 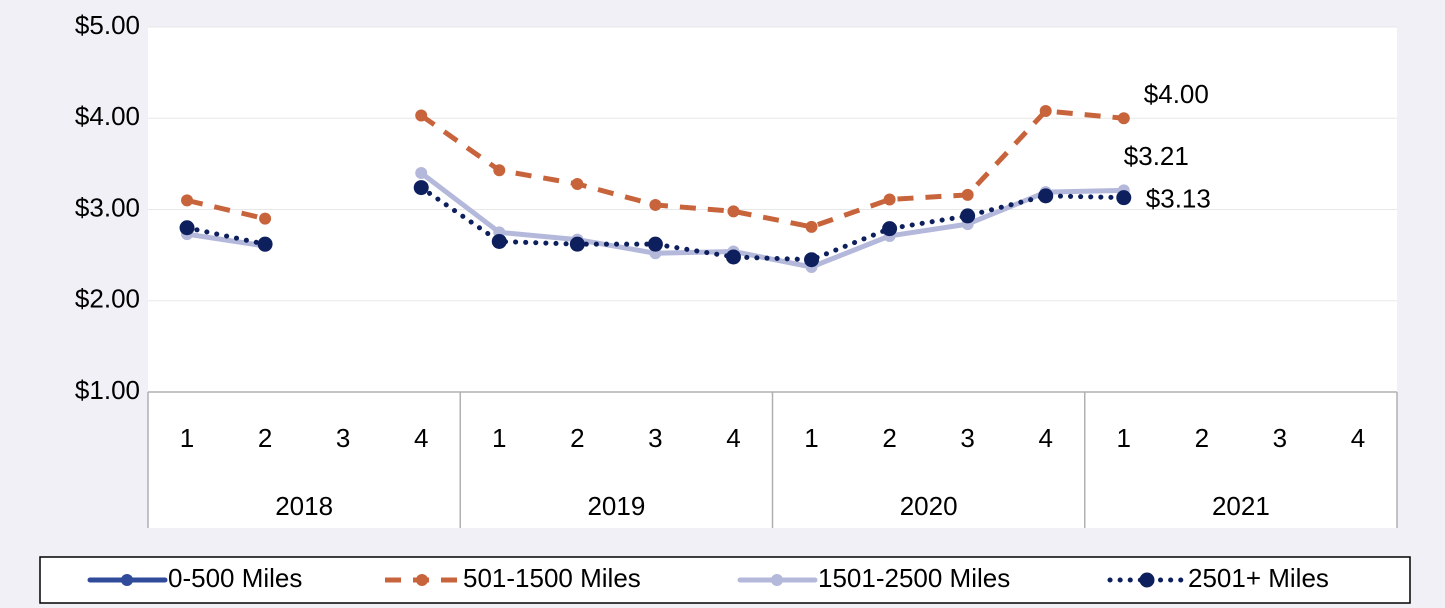 I want to click on y-tick-label: $2.00, so click(x=107, y=299).